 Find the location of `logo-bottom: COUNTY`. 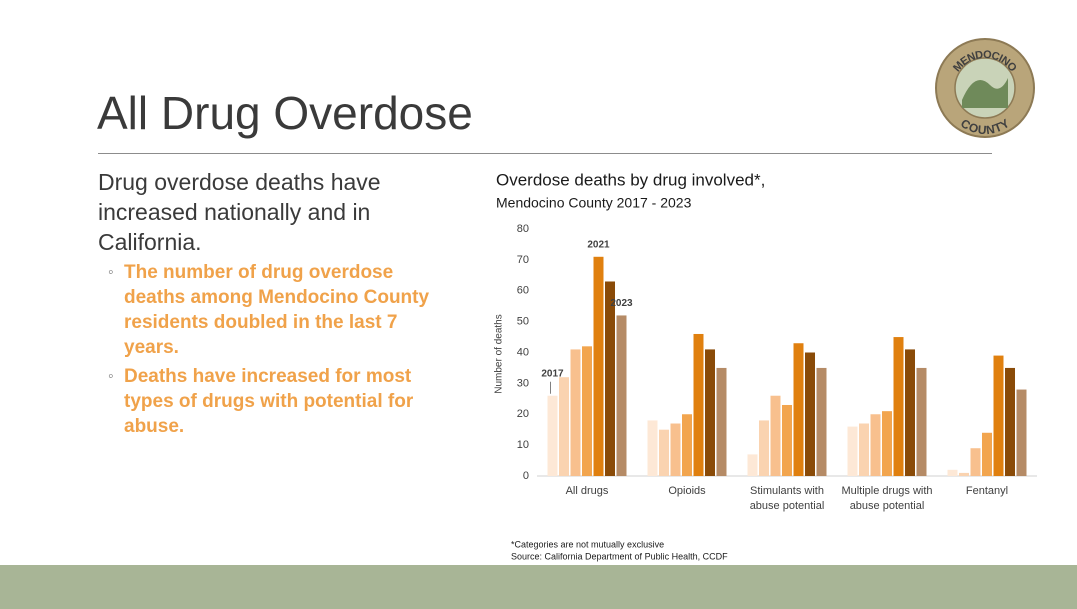

logo-bottom: COUNTY is located at coordinates (985, 126).